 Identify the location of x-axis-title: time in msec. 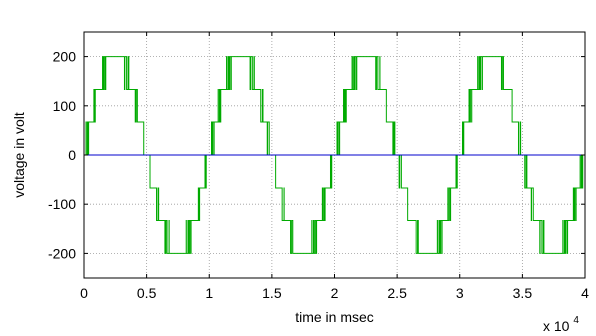
(334, 317).